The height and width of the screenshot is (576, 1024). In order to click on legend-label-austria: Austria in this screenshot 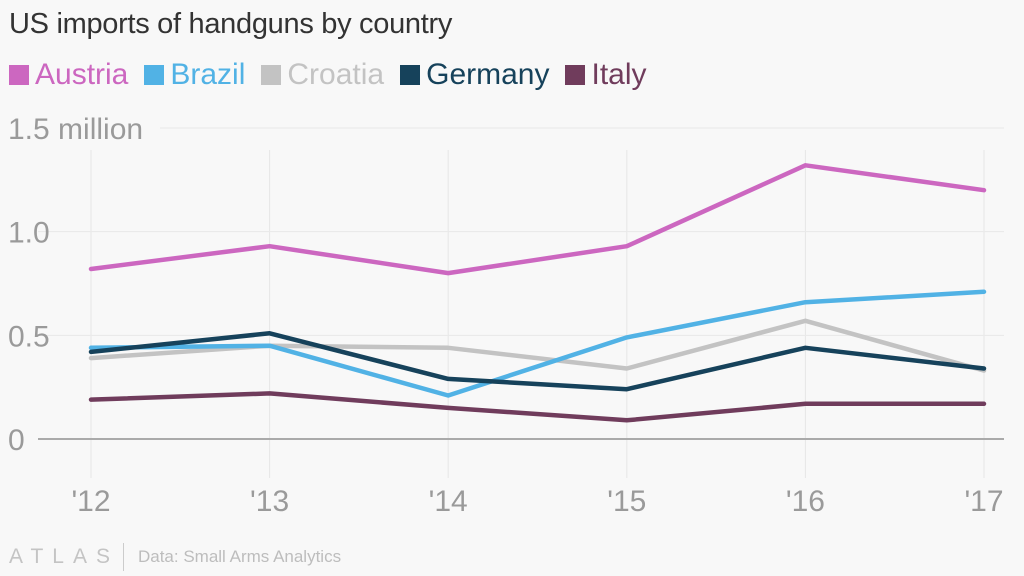, I will do `click(82, 74)`.